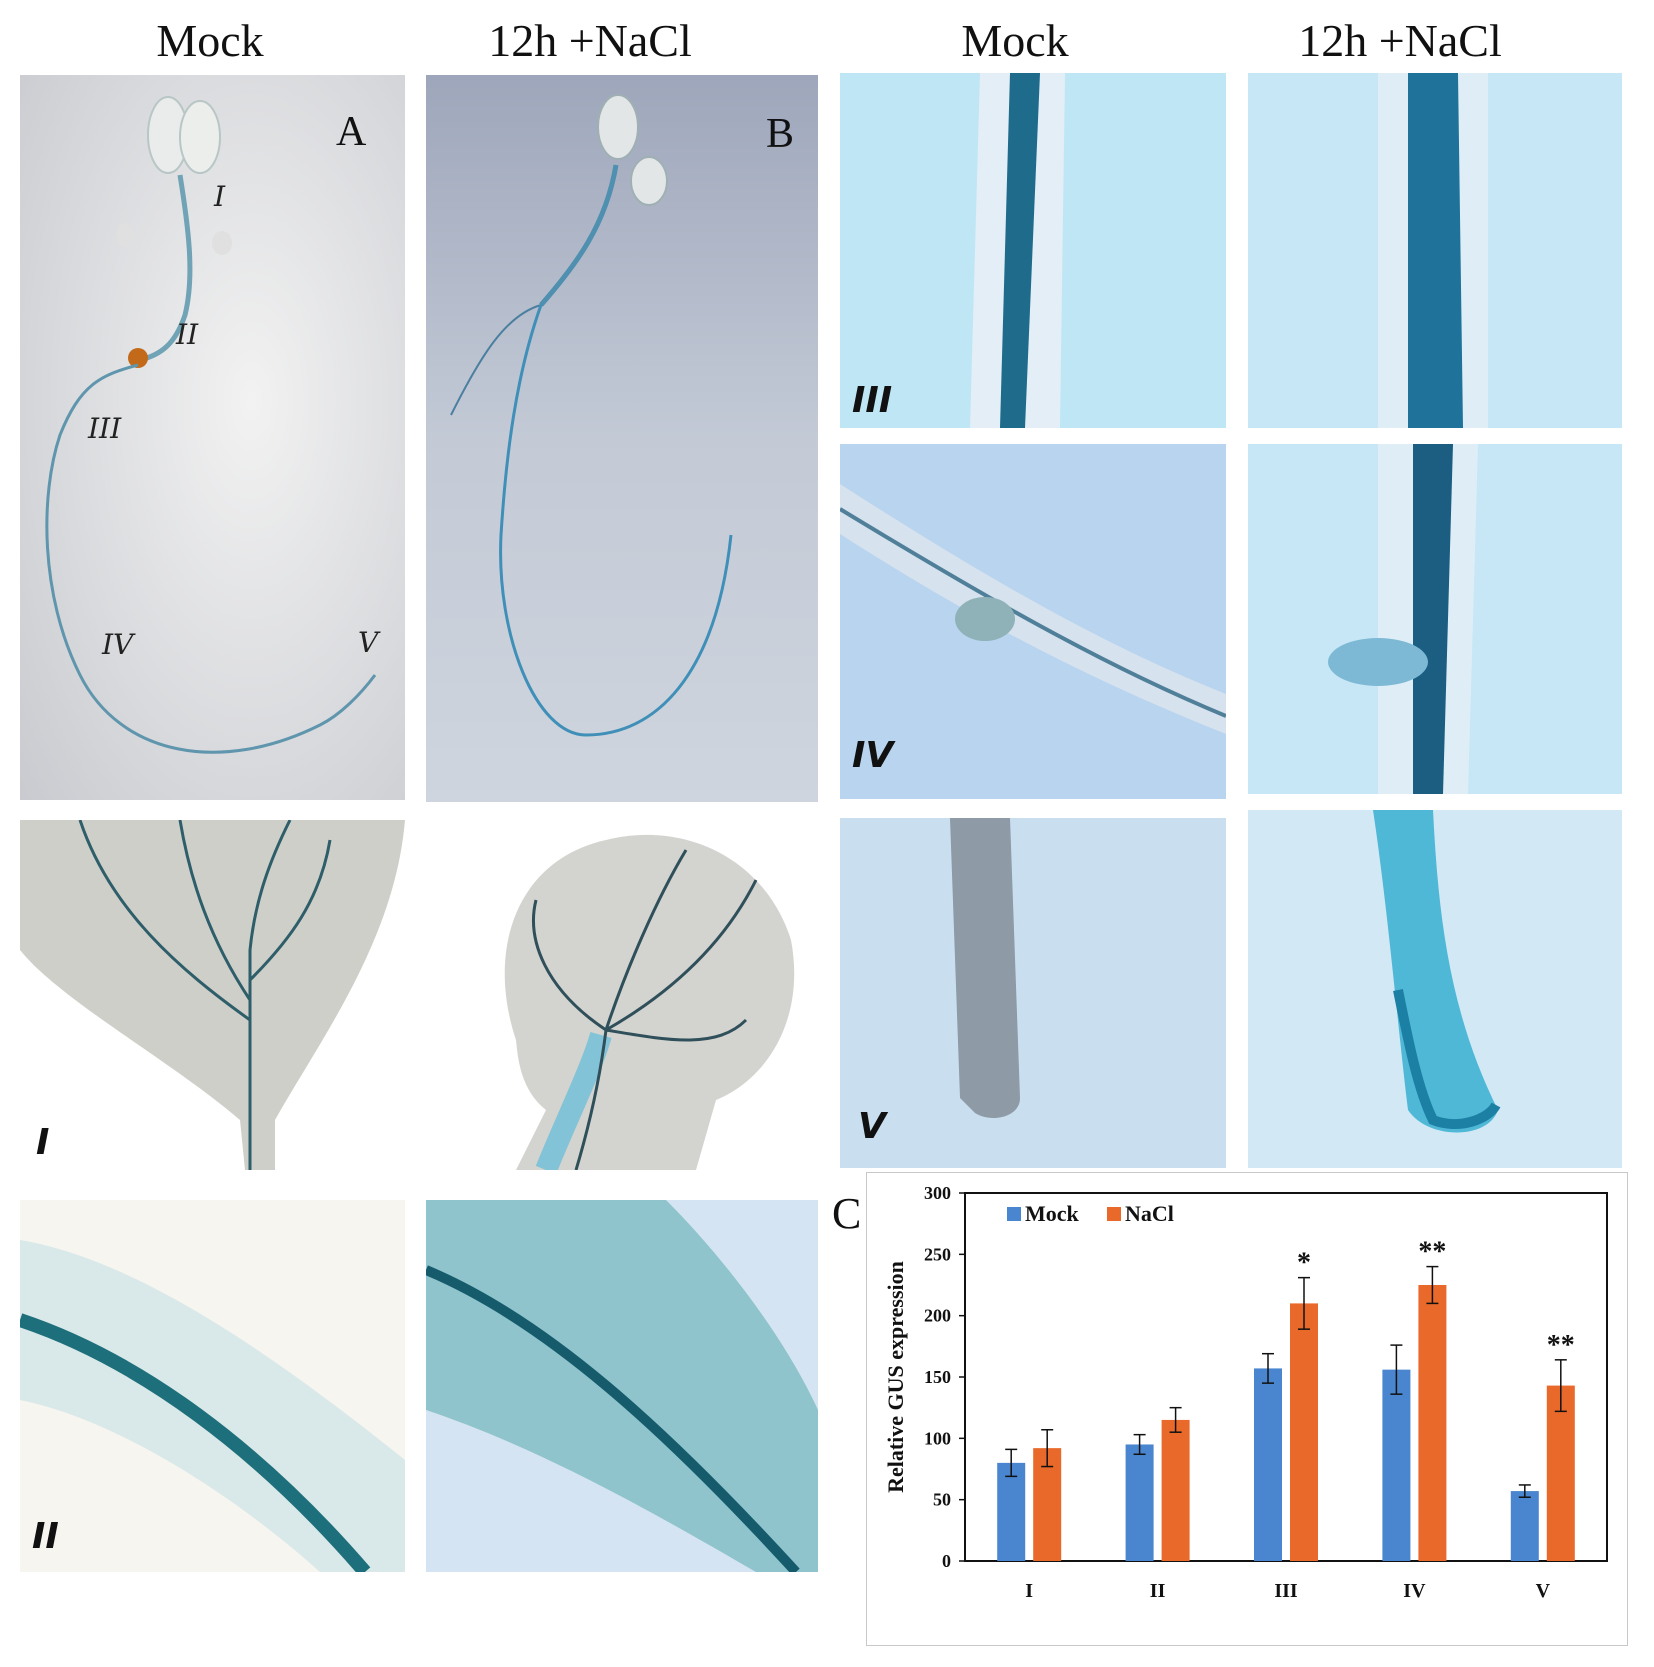 The width and height of the screenshot is (1654, 1667). I want to click on legend-swatch-mock, so click(1014, 1214).